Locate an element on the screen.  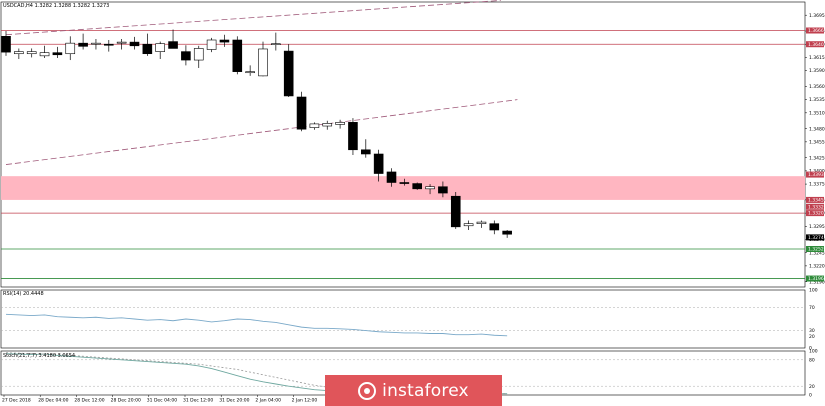
x-tick-label: 2 Jan 12:00 is located at coordinates (305, 401).